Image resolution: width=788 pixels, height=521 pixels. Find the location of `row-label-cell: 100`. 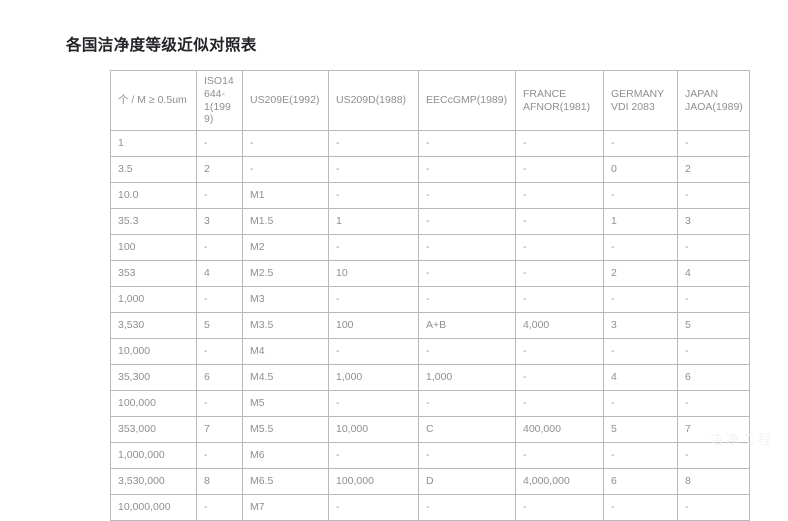

row-label-cell: 100 is located at coordinates (153, 248).